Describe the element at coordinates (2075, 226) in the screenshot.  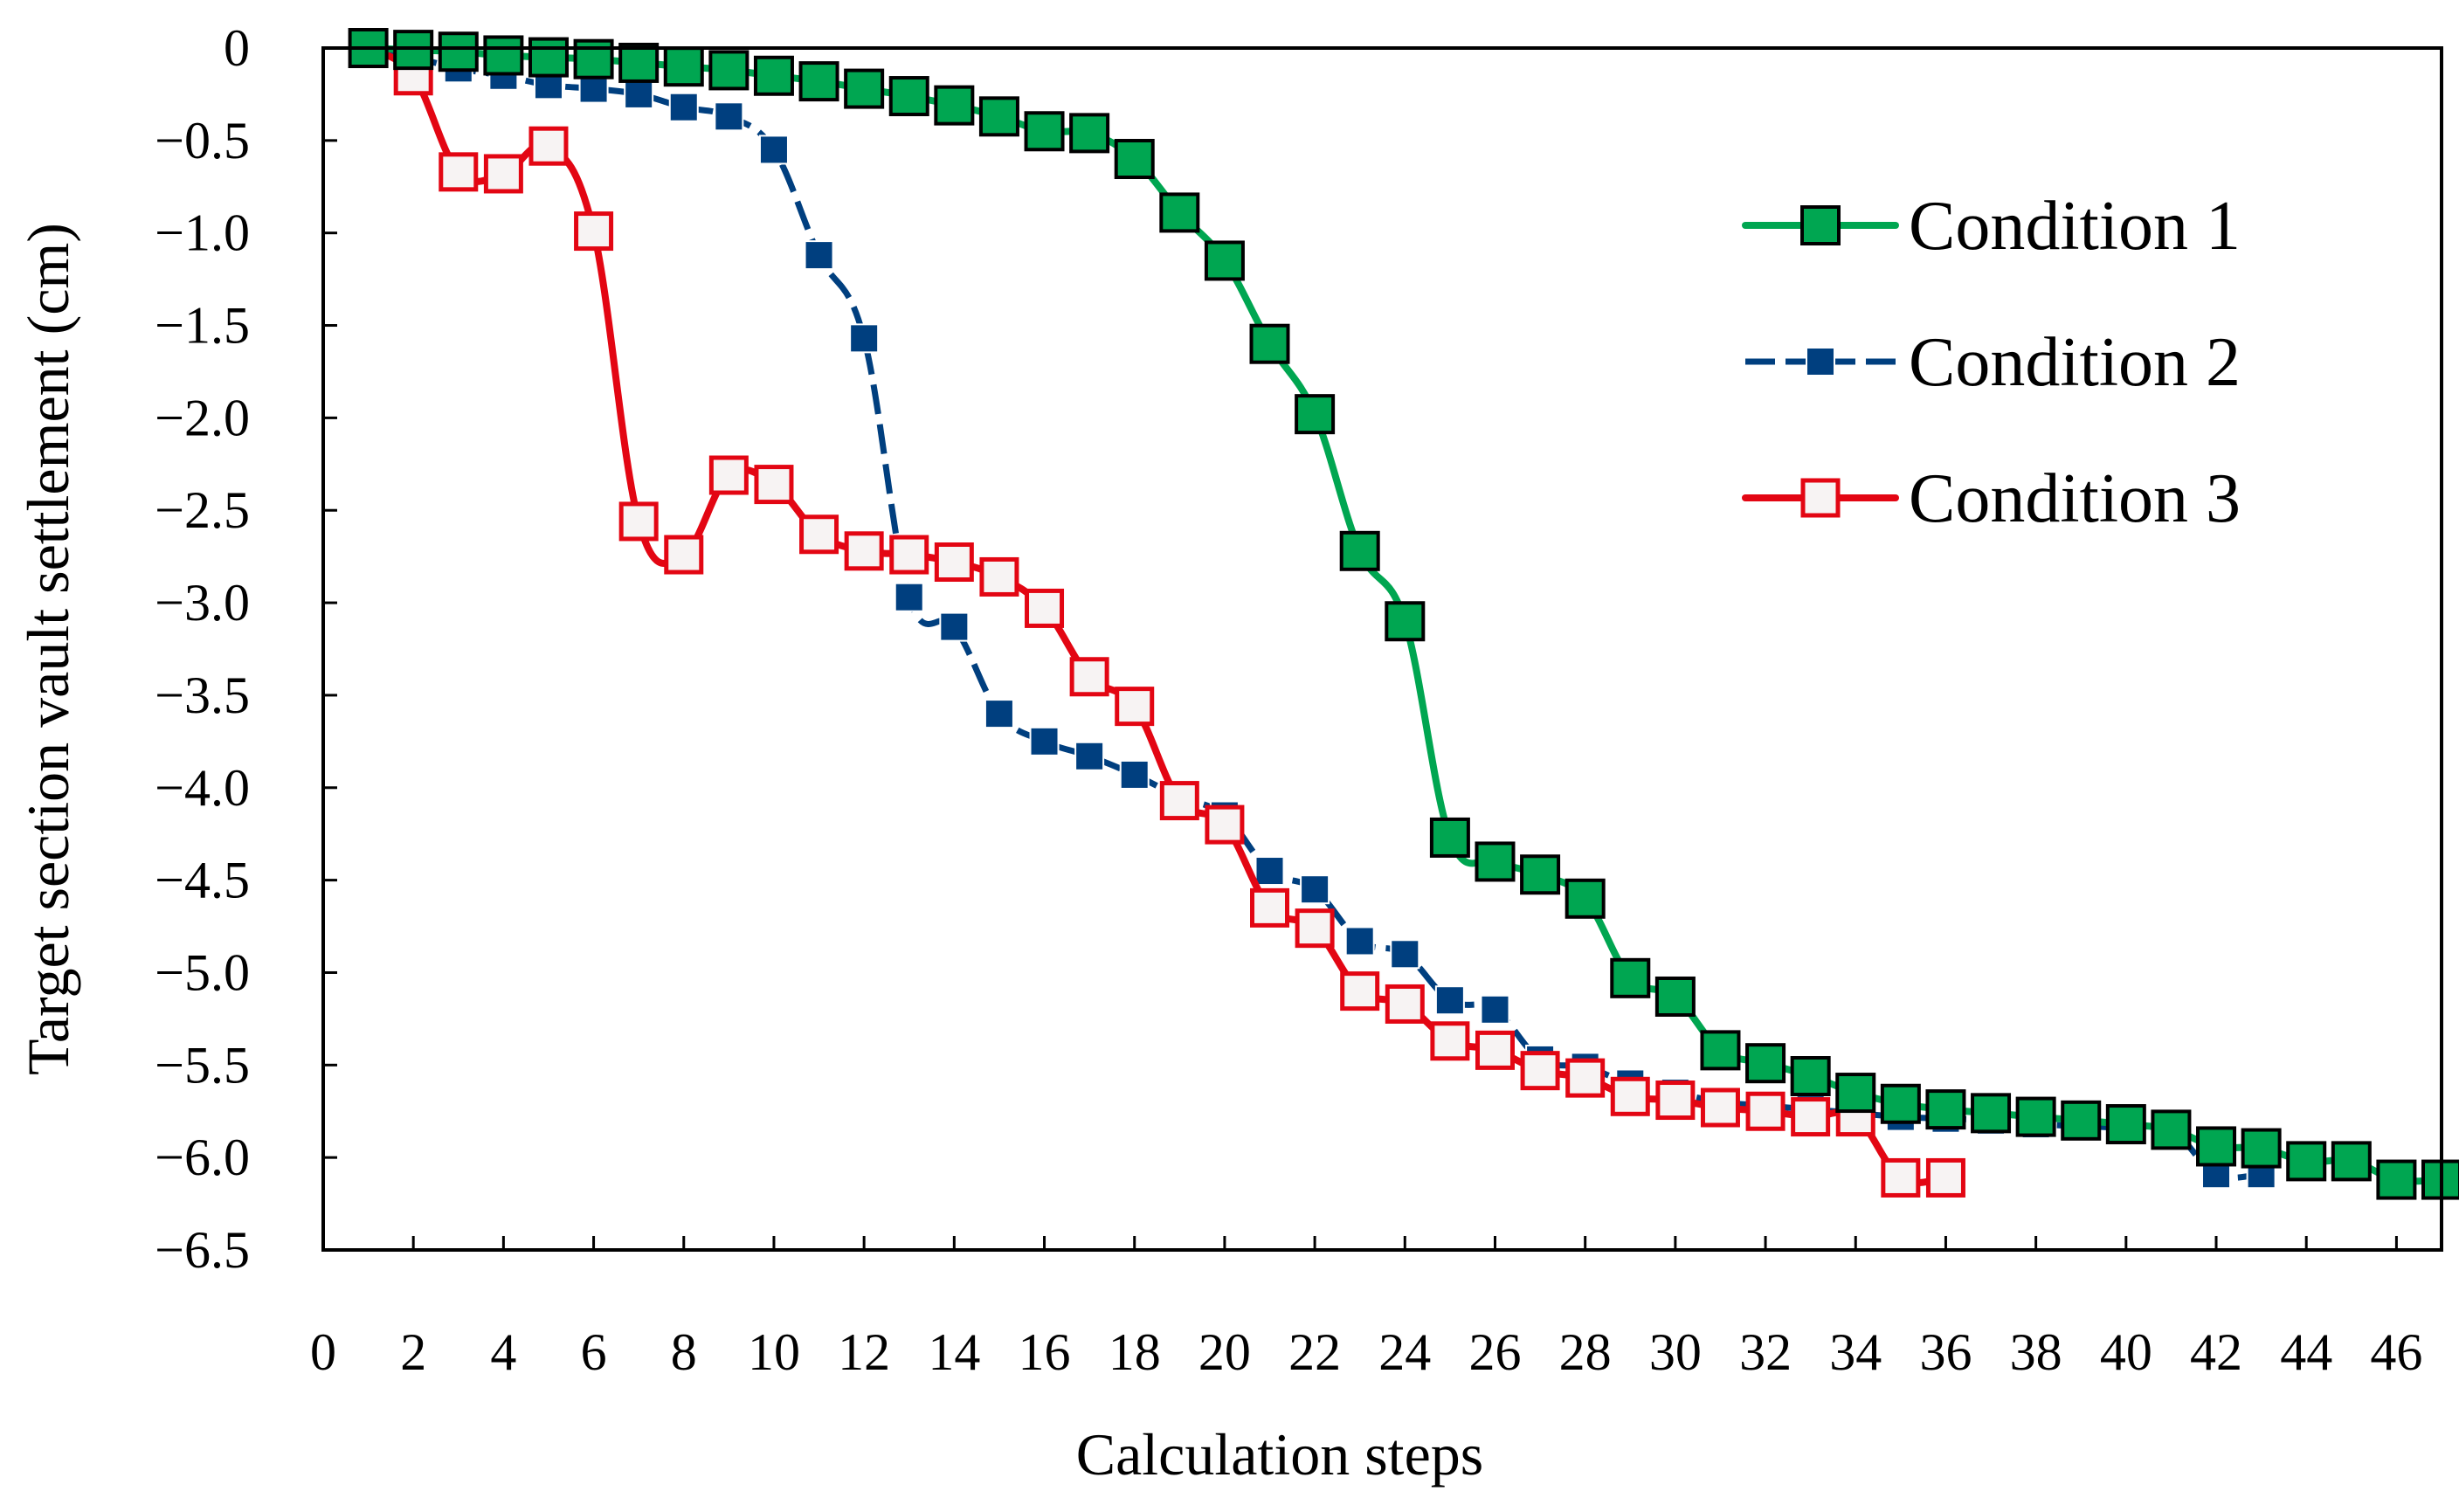
I see `legend-label: Condition 1` at that location.